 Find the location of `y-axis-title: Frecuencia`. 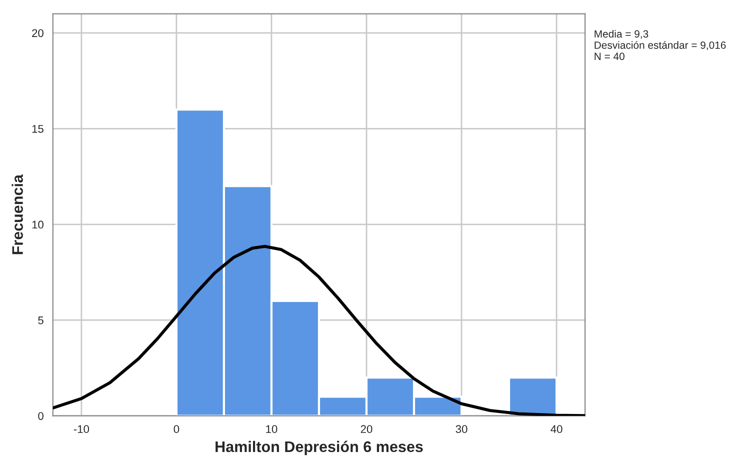

y-axis-title: Frecuencia is located at coordinates (17, 214).